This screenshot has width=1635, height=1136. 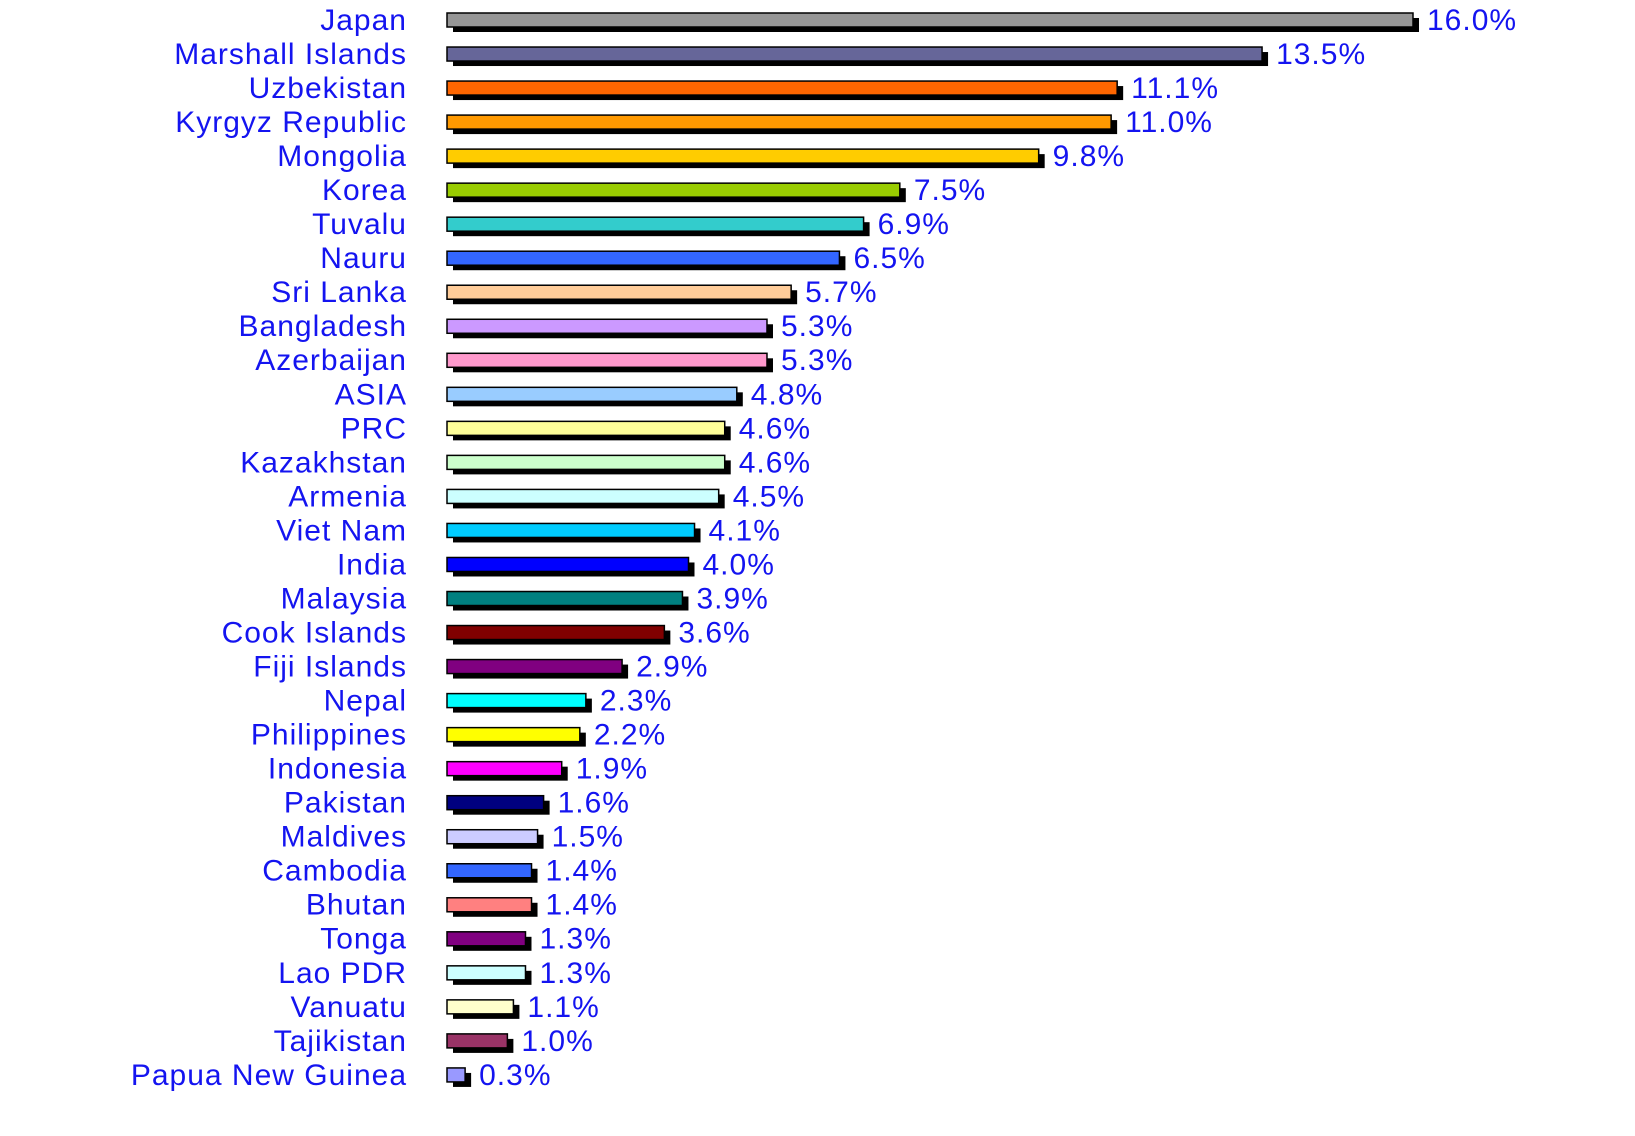 I want to click on value-label: 9.8%, so click(x=1089, y=156).